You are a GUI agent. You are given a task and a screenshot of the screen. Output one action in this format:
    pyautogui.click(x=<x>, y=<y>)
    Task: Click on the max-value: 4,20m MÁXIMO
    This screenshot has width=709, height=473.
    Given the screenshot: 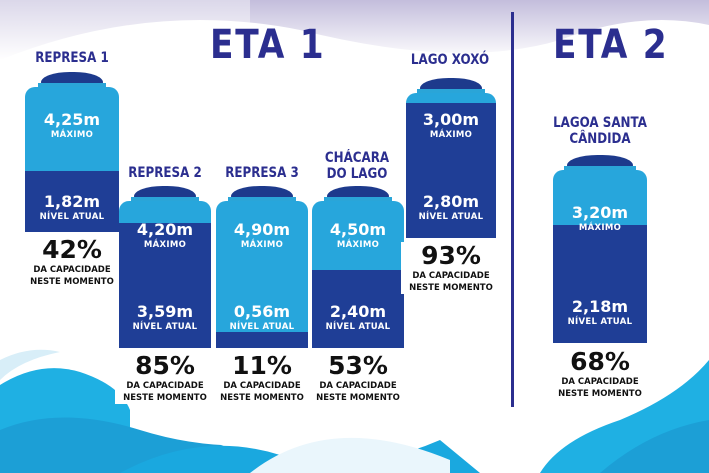 What is the action you would take?
    pyautogui.click(x=165, y=235)
    